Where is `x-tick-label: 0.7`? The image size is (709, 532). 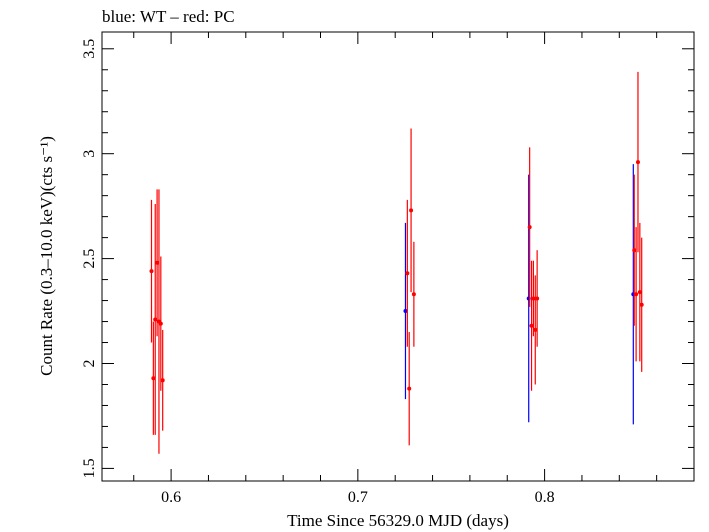
x-tick-label: 0.7 is located at coordinates (358, 497).